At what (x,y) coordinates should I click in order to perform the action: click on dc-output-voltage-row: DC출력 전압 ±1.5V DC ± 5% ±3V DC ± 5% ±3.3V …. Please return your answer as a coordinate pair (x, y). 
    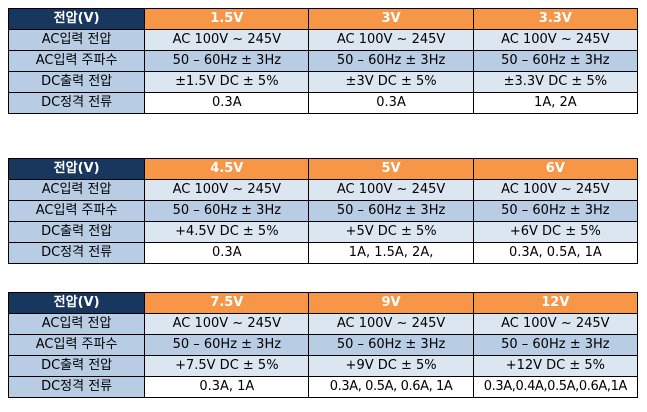
    Looking at the image, I should click on (323, 82).